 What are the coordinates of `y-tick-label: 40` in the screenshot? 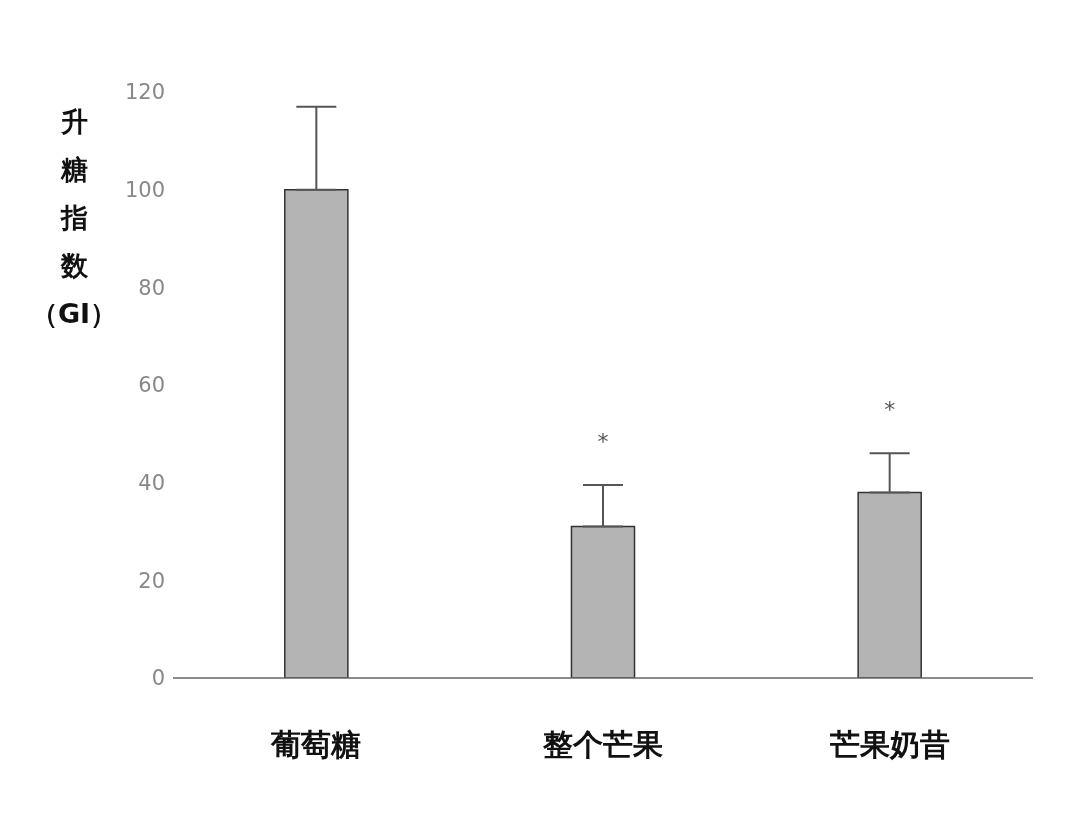 It's located at (151, 483).